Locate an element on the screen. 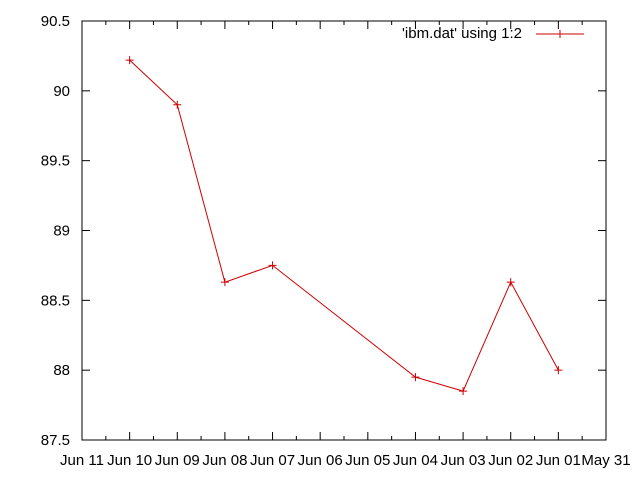  y-tick-label: 90 is located at coordinates (61, 91).